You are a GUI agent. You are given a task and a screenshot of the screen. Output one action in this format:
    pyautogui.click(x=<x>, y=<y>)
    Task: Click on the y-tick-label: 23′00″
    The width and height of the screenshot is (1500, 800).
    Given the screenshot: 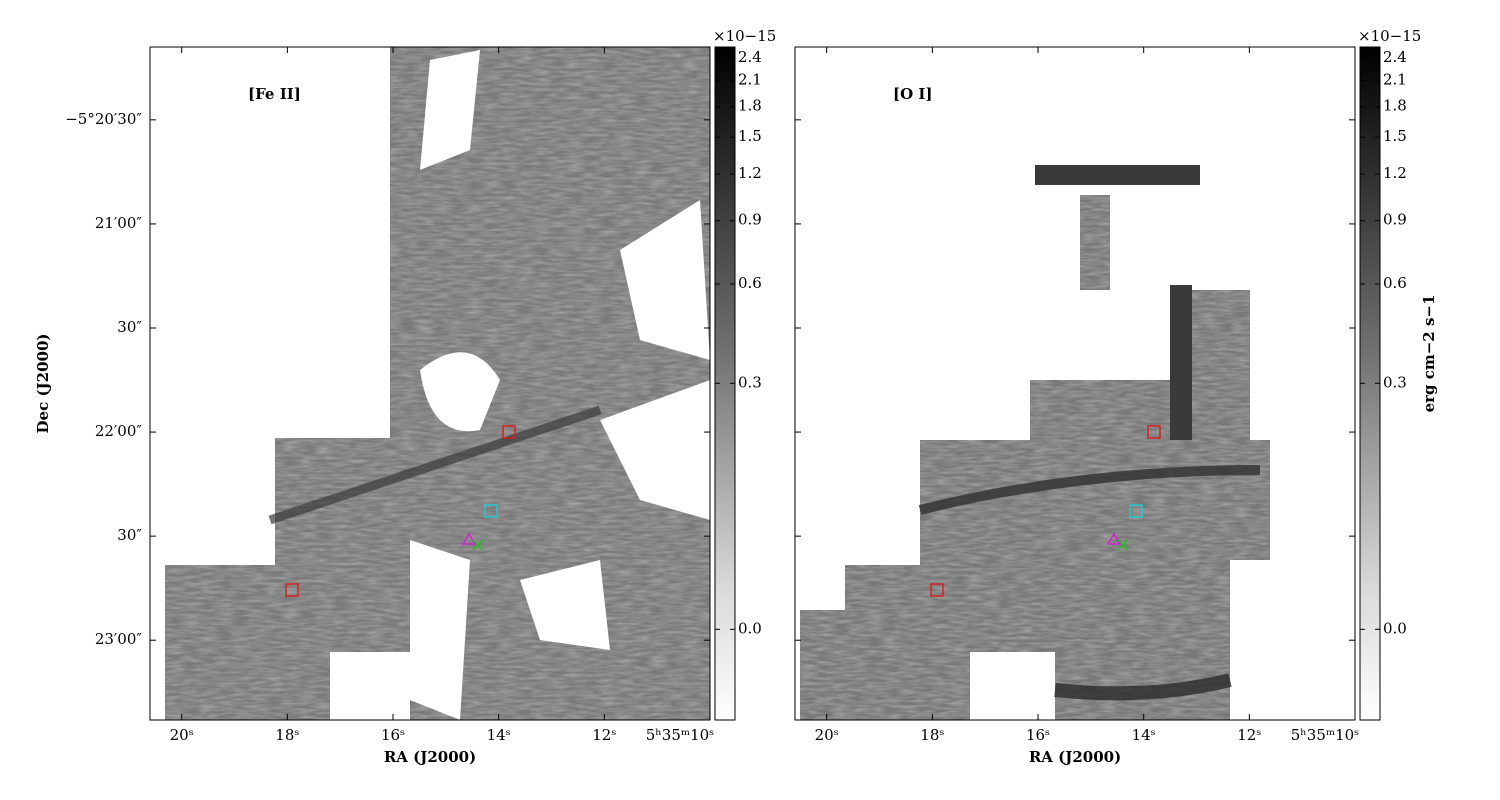 What is the action you would take?
    pyautogui.click(x=119, y=639)
    